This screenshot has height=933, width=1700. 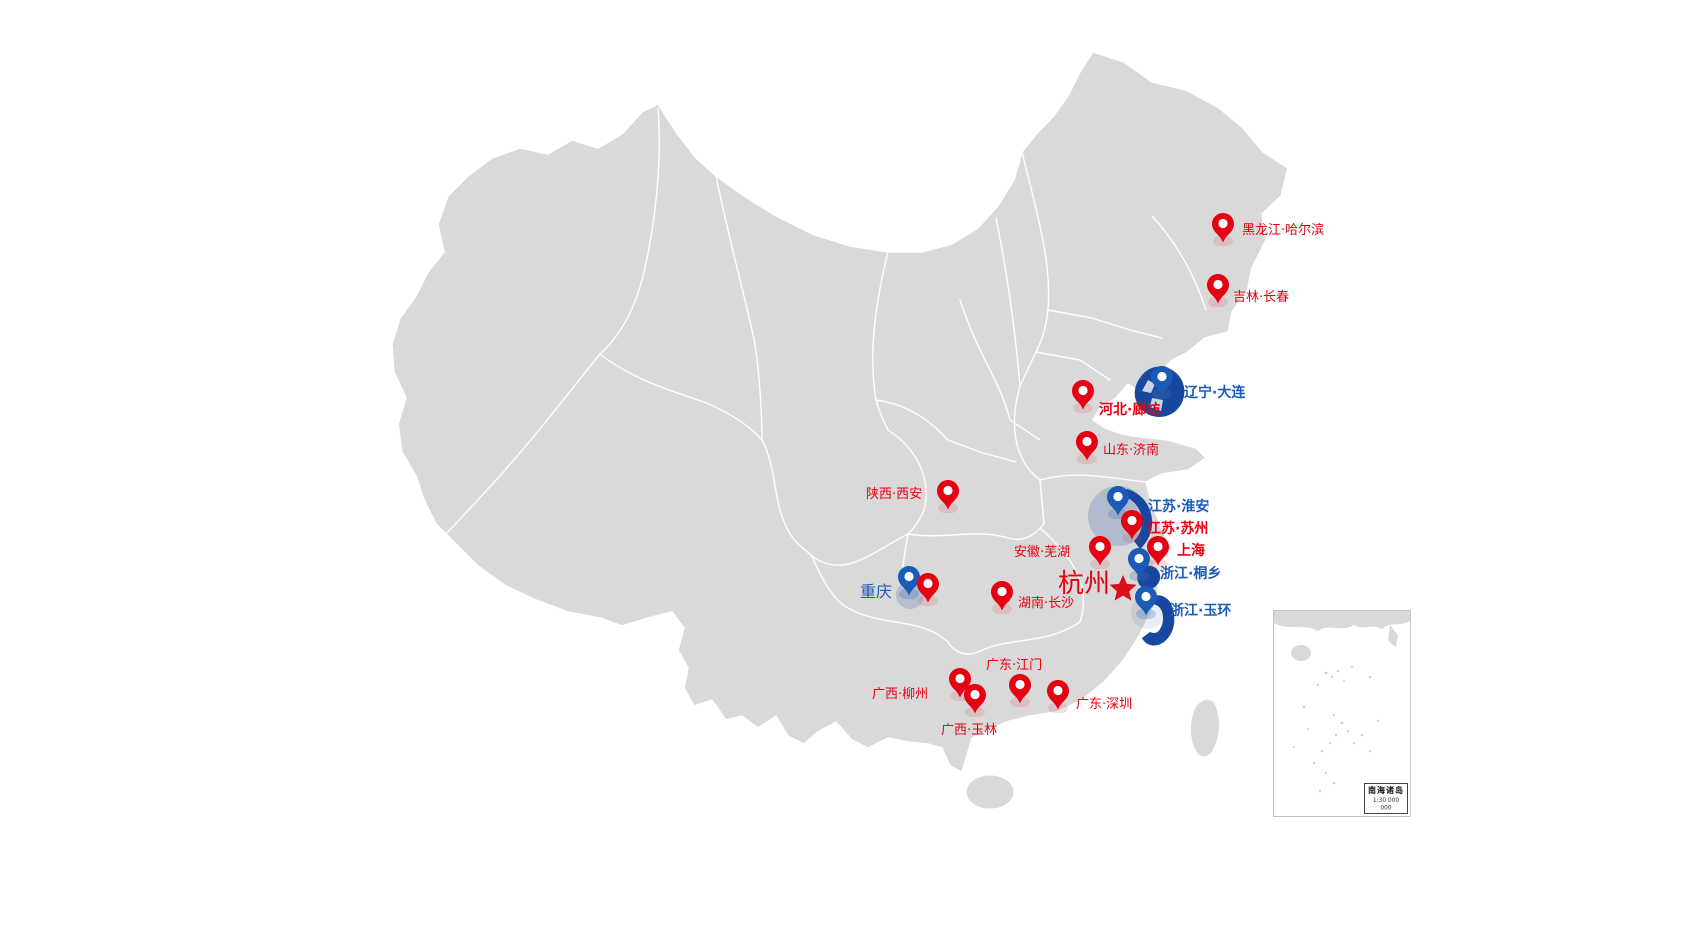 I want to click on pin-yuhuan, so click(x=1146, y=602).